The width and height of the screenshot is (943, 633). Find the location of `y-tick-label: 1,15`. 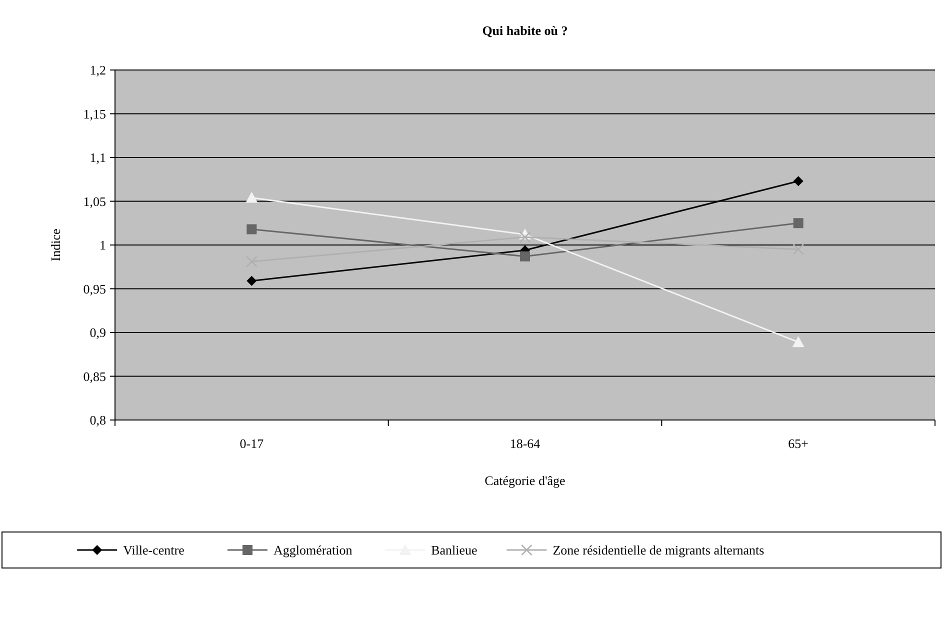

y-tick-label: 1,15 is located at coordinates (94, 114).